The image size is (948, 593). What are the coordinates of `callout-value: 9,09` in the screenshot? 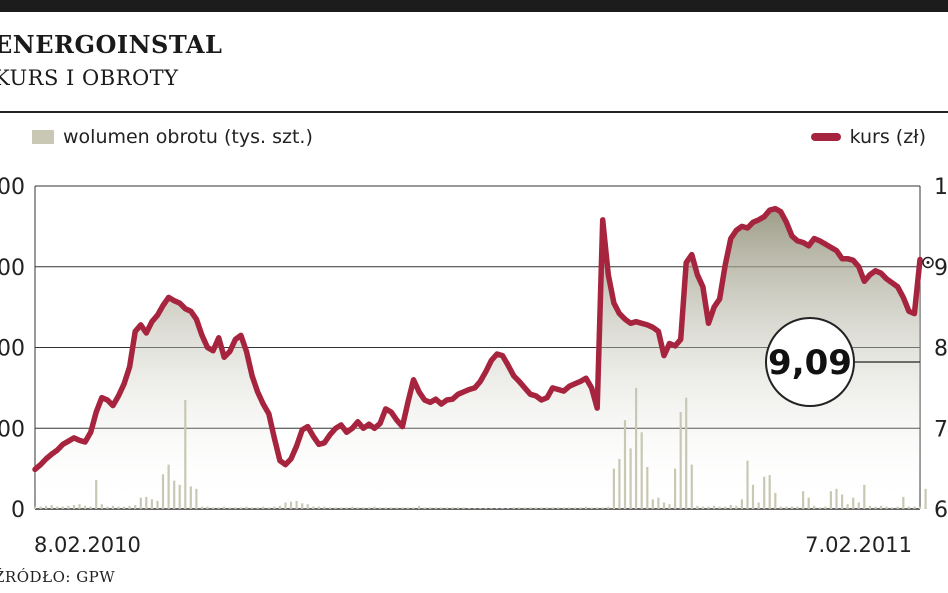 It's located at (810, 363).